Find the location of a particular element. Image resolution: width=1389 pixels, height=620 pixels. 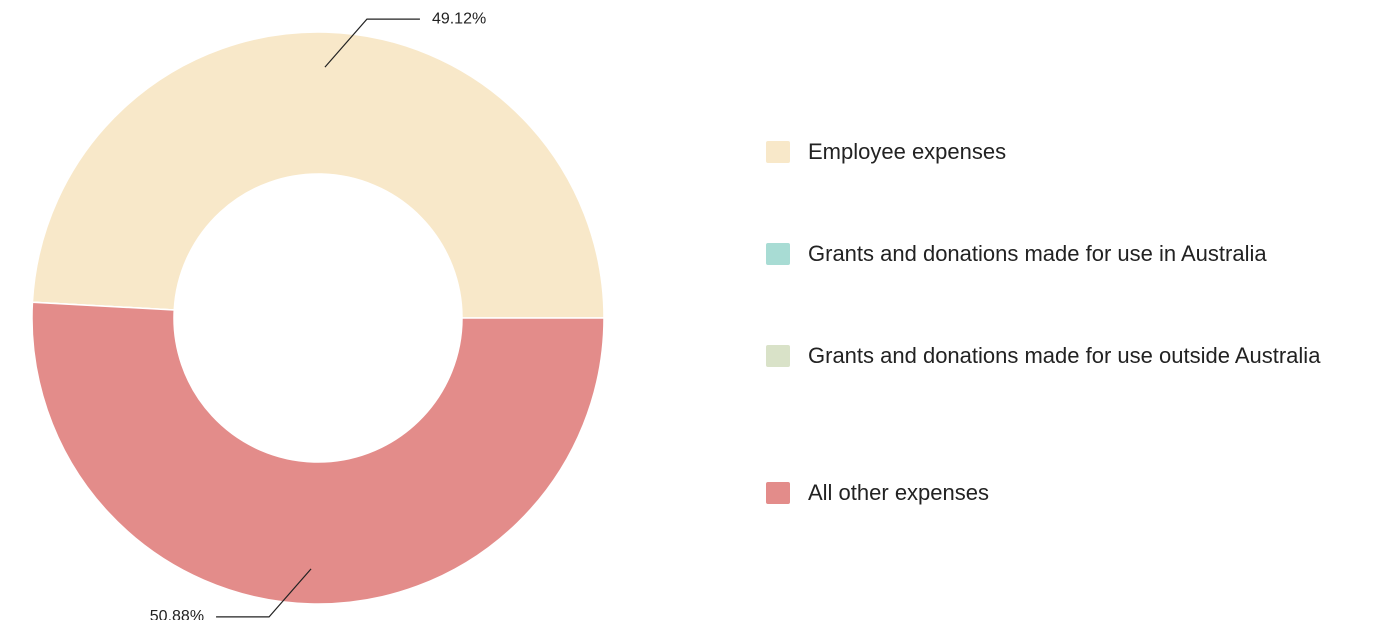

legend-item: All other expenses is located at coordinates (1066, 495).